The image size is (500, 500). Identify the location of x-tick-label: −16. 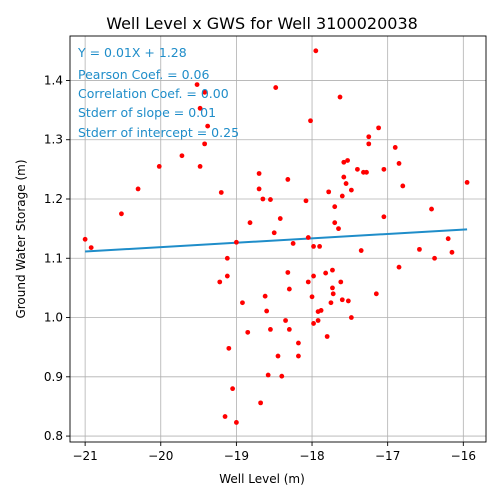
(463, 456).